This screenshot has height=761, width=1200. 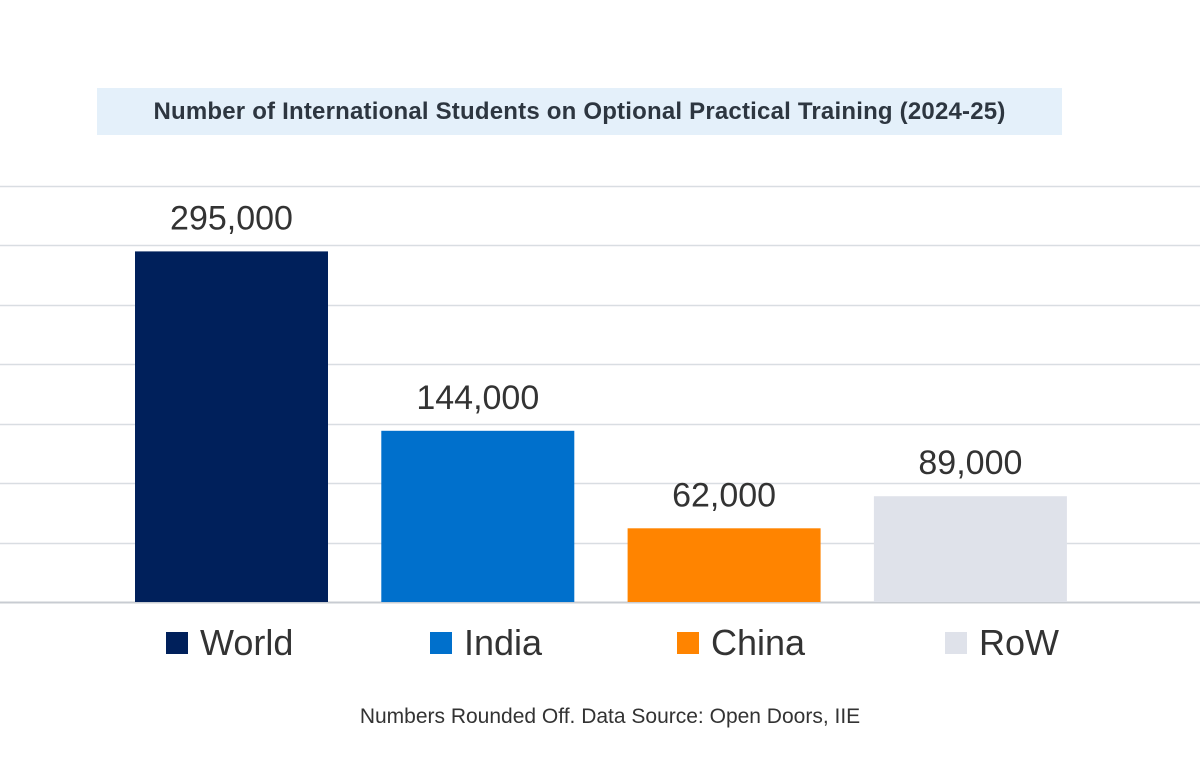 What do you see at coordinates (758, 642) in the screenshot?
I see `legend-label: China` at bounding box center [758, 642].